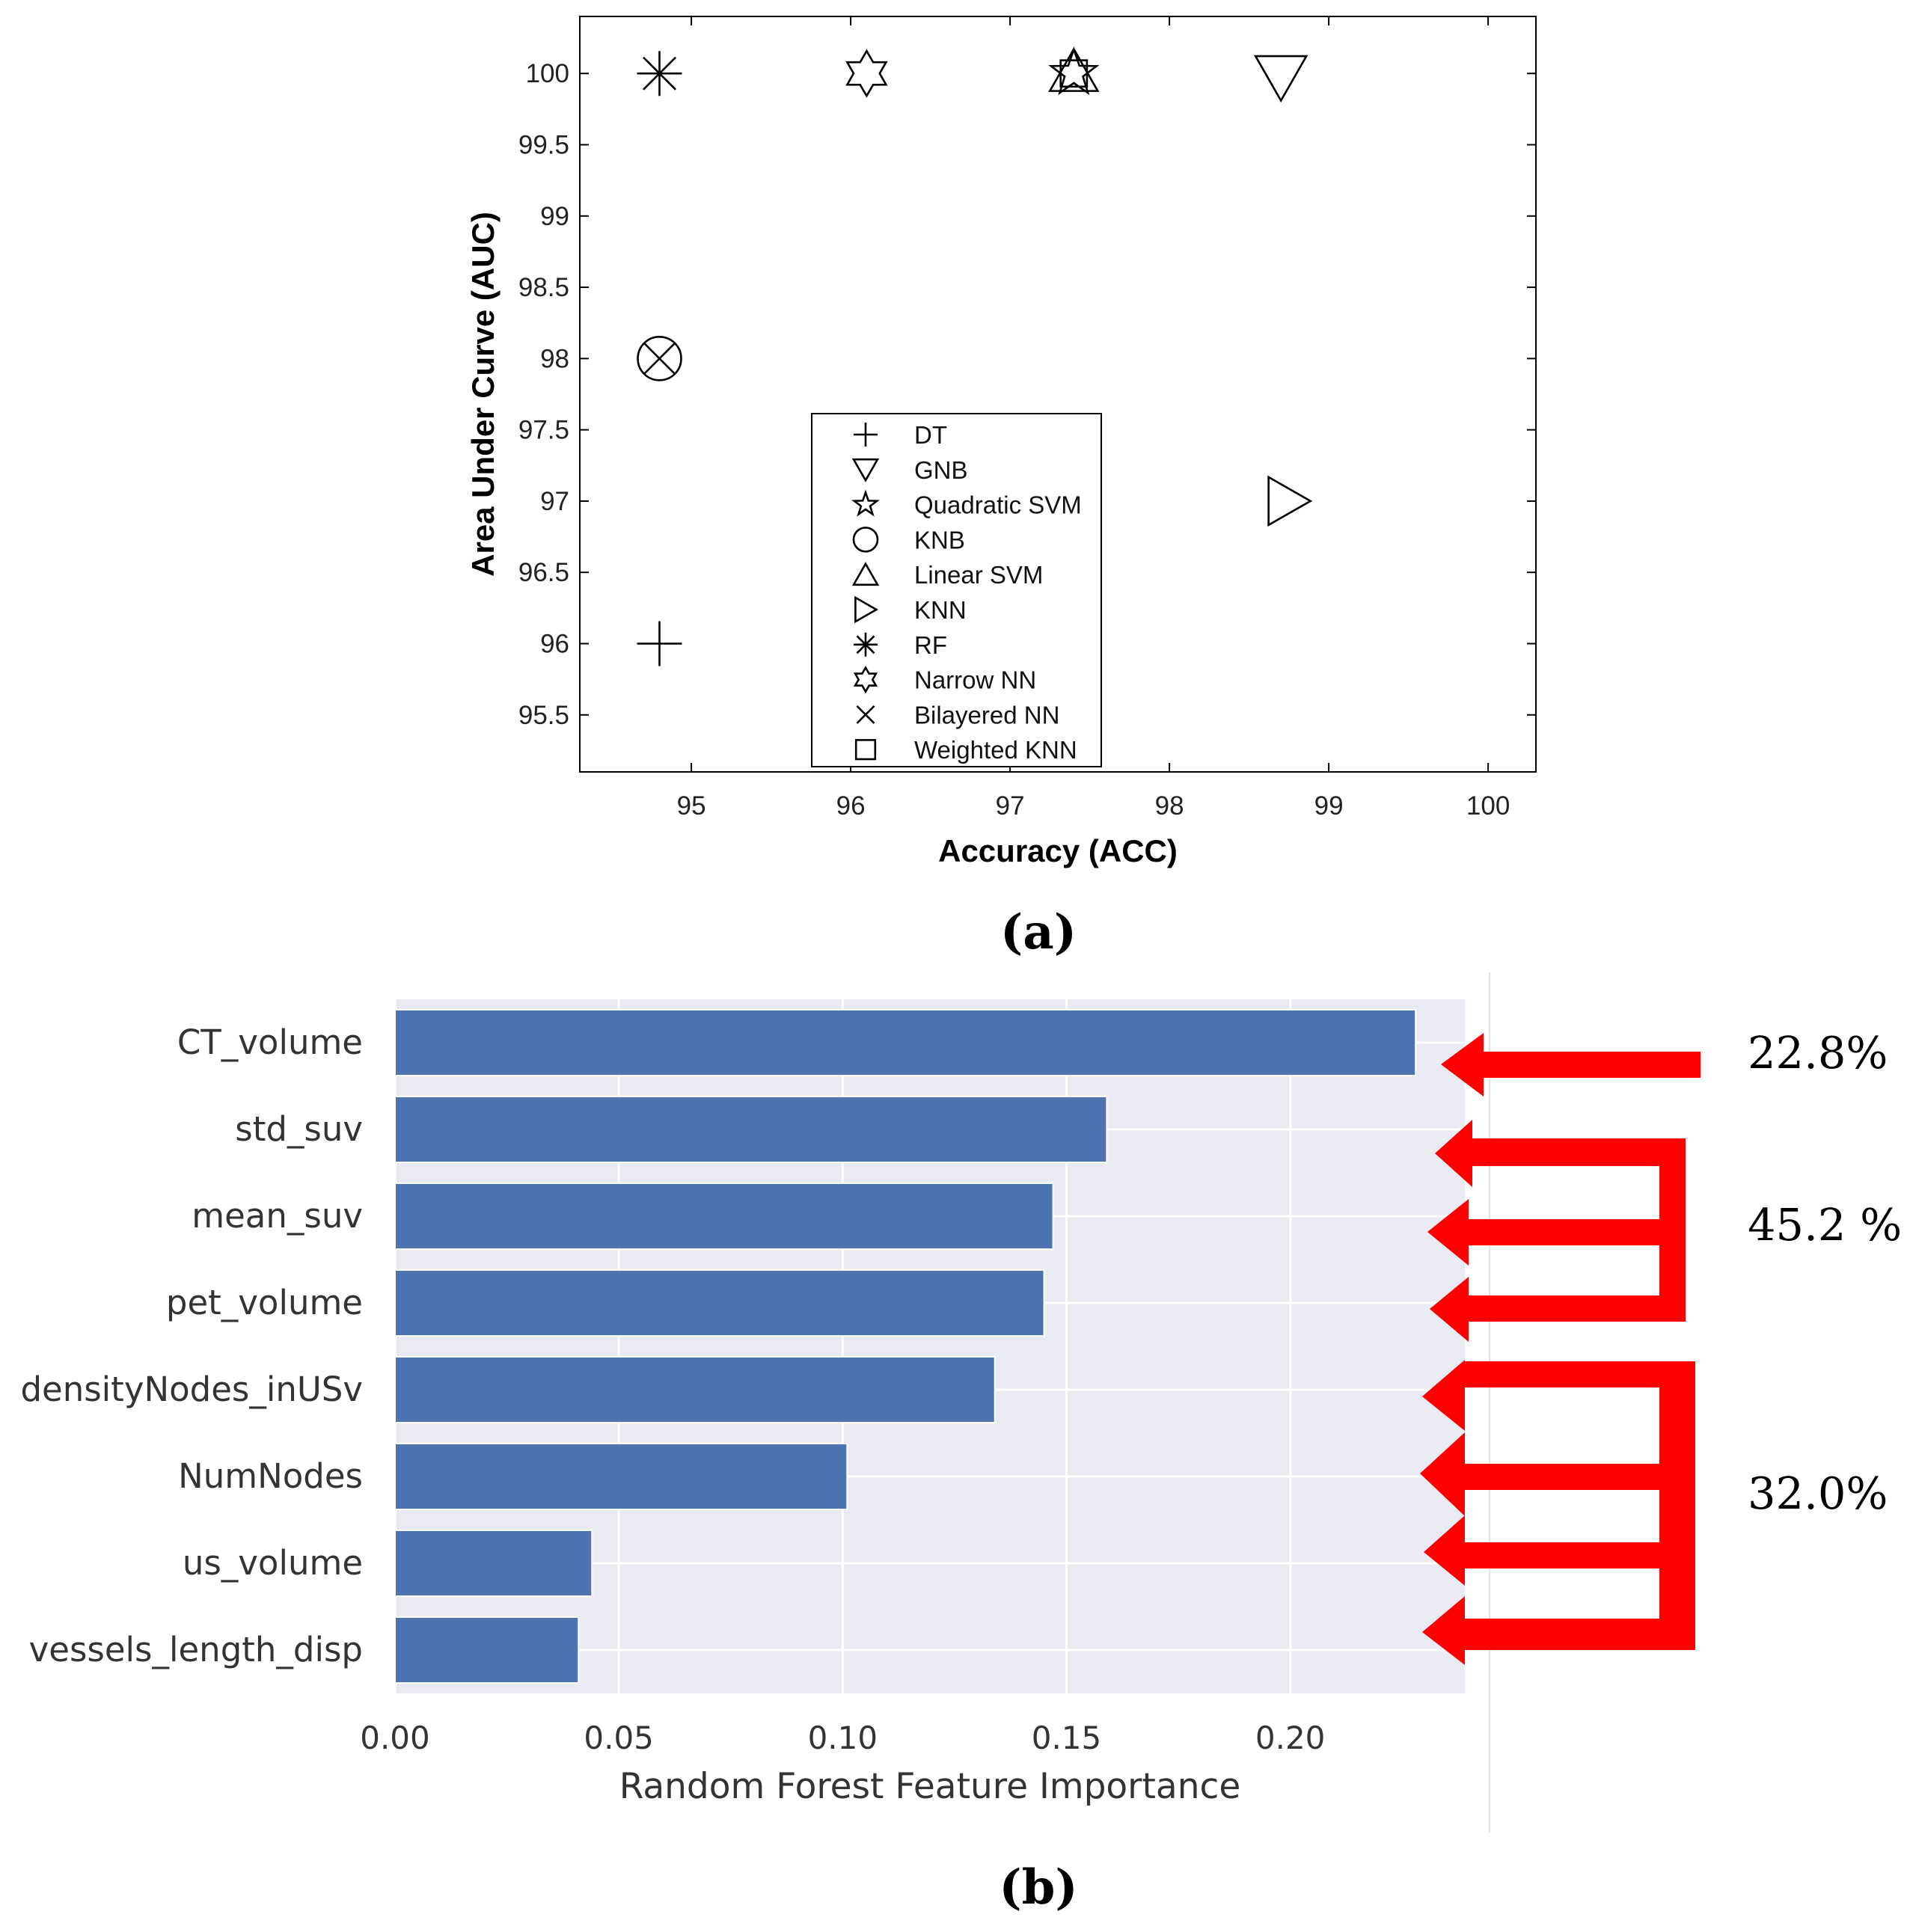 The height and width of the screenshot is (1932, 1907). I want to click on x-tick-label: 100, so click(1488, 806).